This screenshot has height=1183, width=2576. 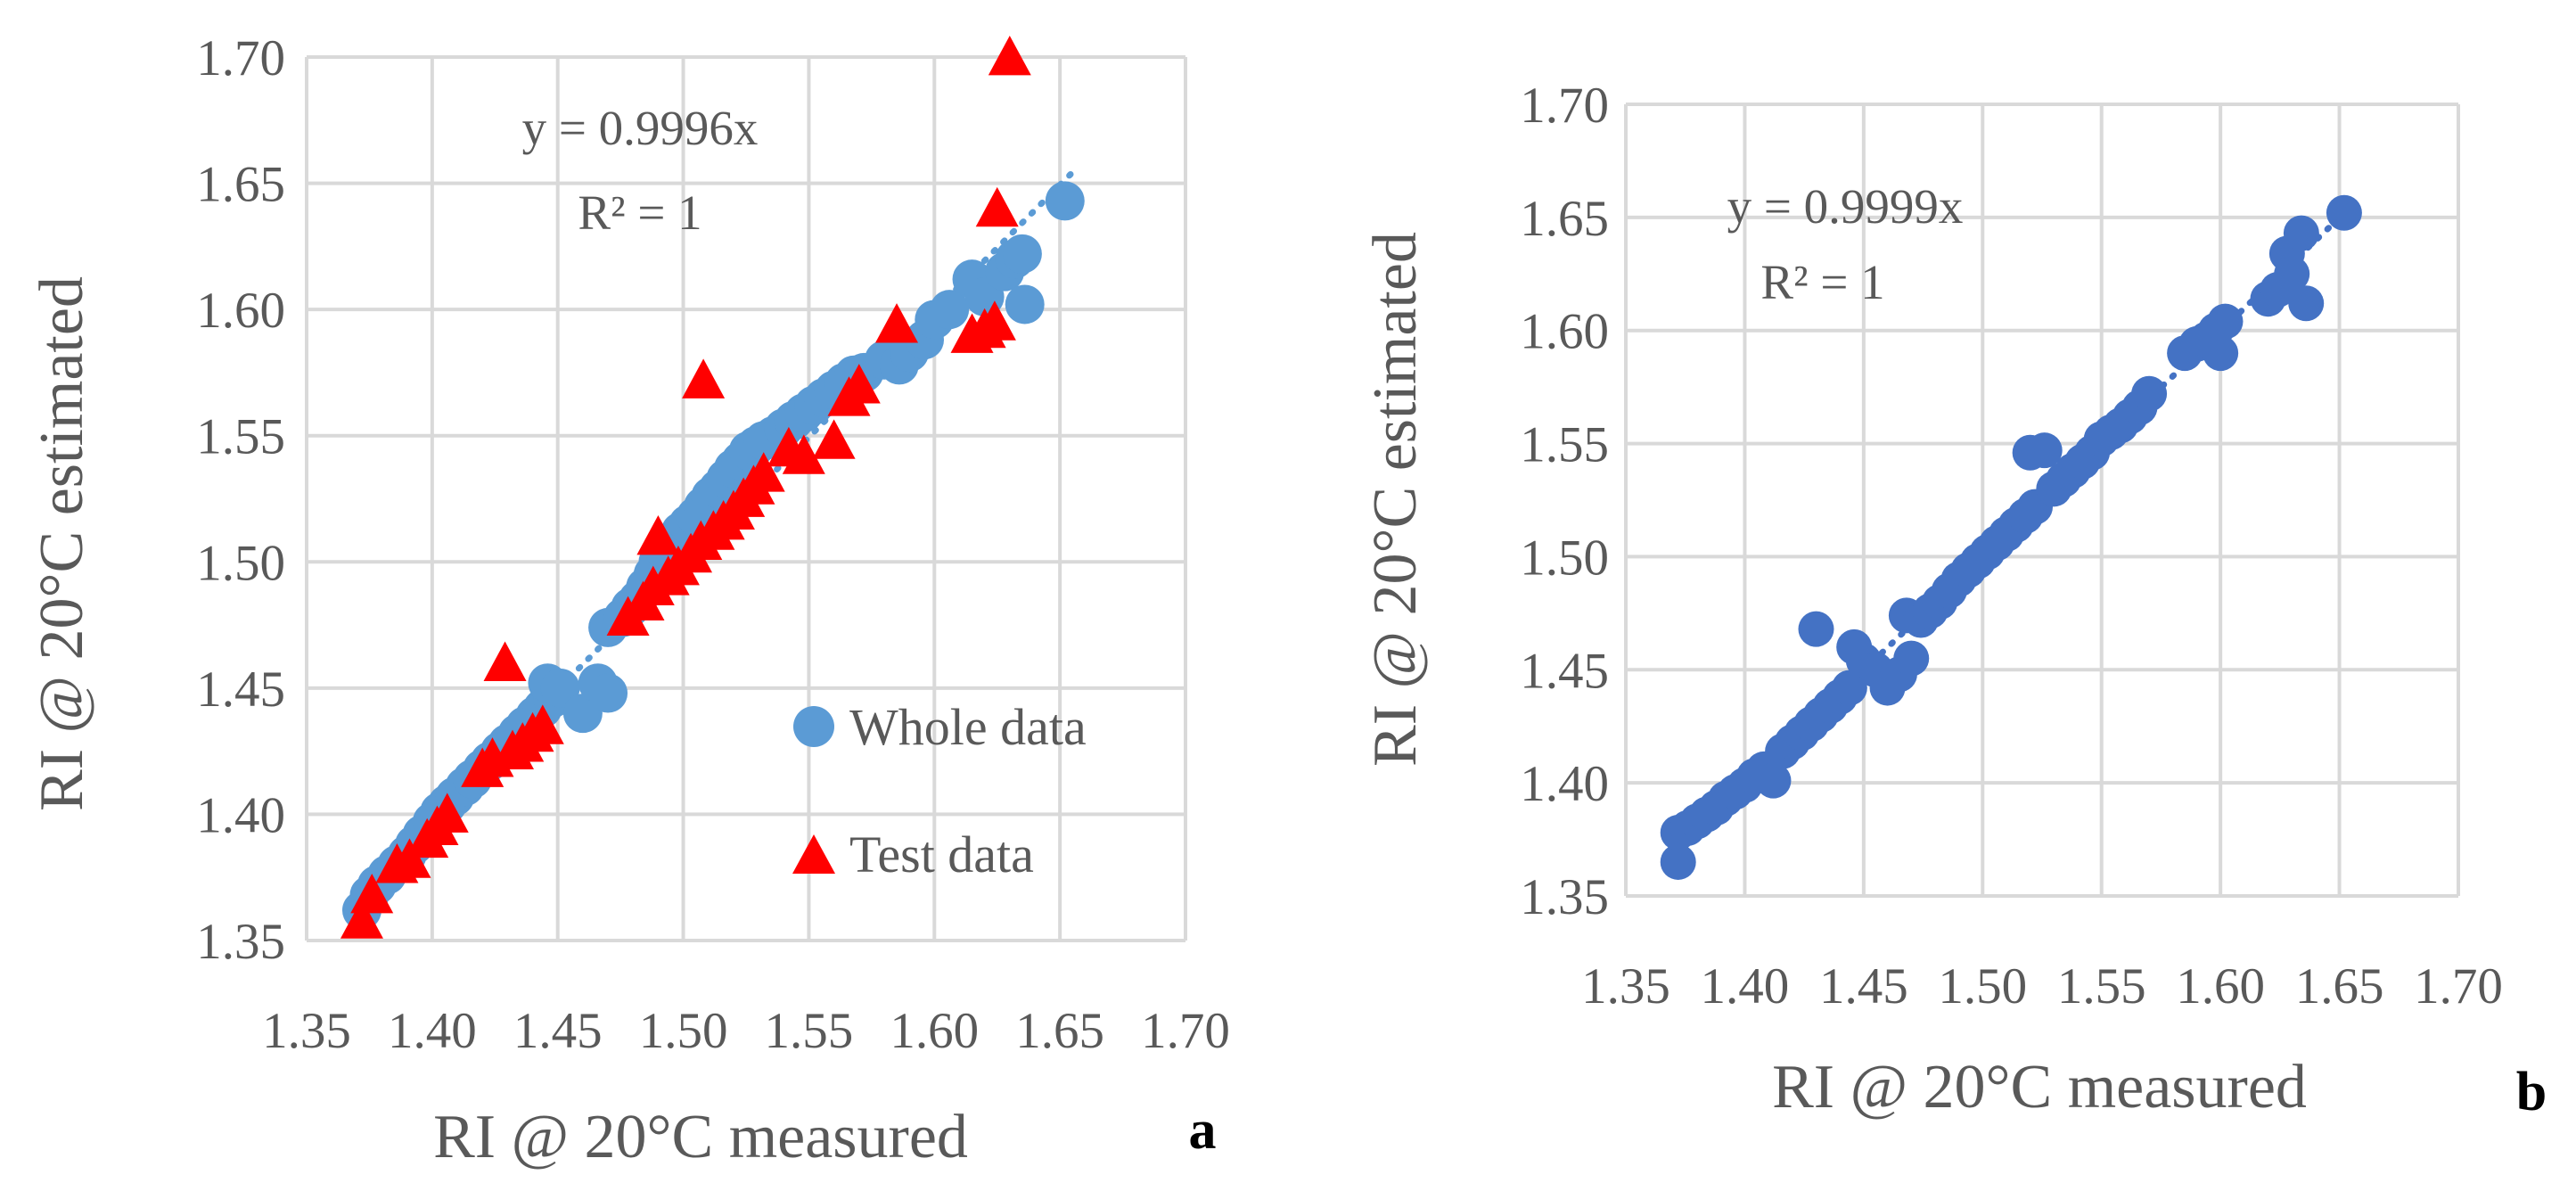 I want to click on chart-b-y-tick-label: 1.70, so click(x=1565, y=106).